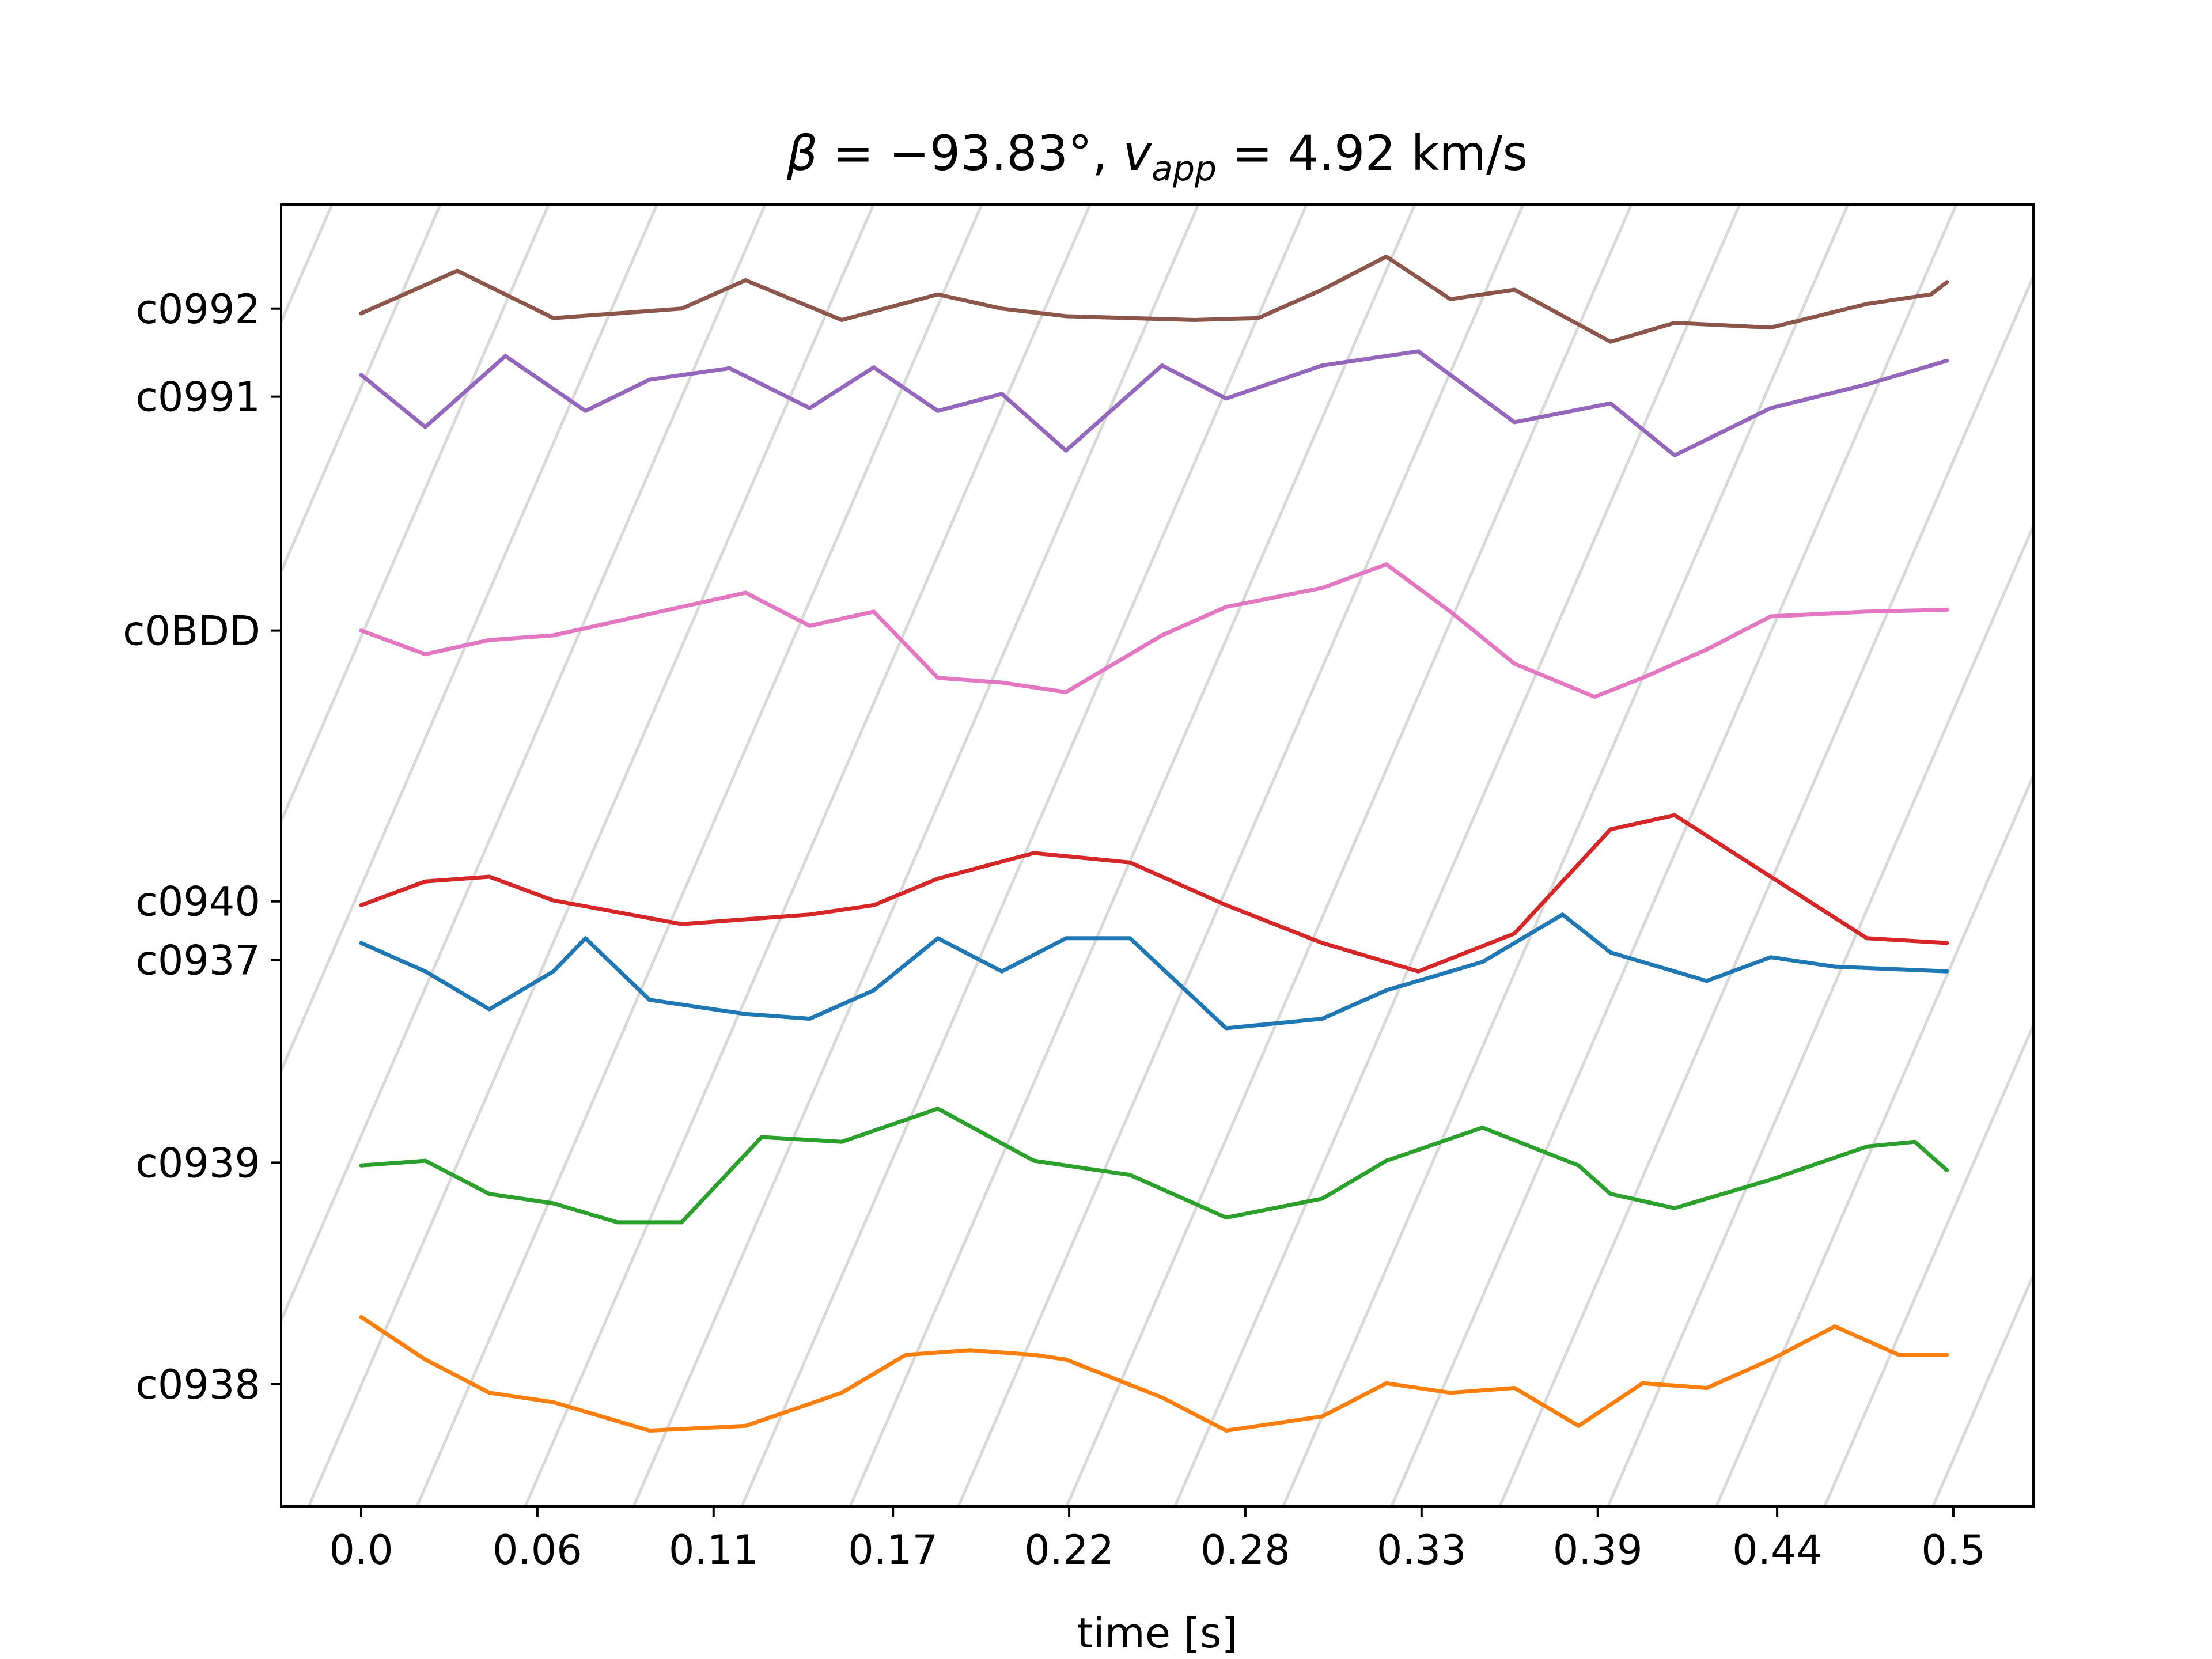 This screenshot has width=2212, height=1659. Describe the element at coordinates (970, 153) in the screenshot. I see `title-beta-value: = −93.83°,` at that location.